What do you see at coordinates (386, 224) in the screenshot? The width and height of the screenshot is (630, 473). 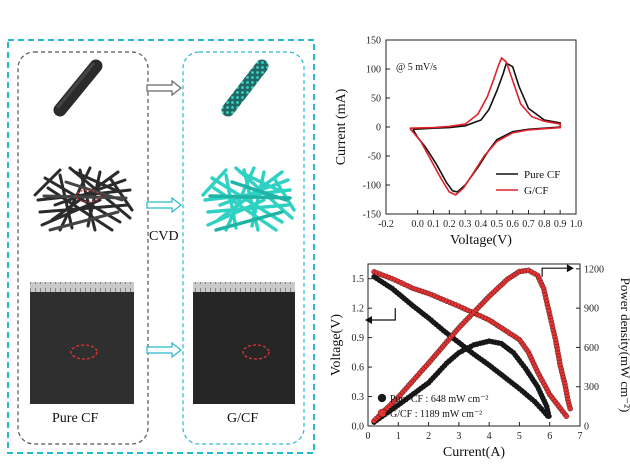 I see `cv-x-tick-label: -0.2` at bounding box center [386, 224].